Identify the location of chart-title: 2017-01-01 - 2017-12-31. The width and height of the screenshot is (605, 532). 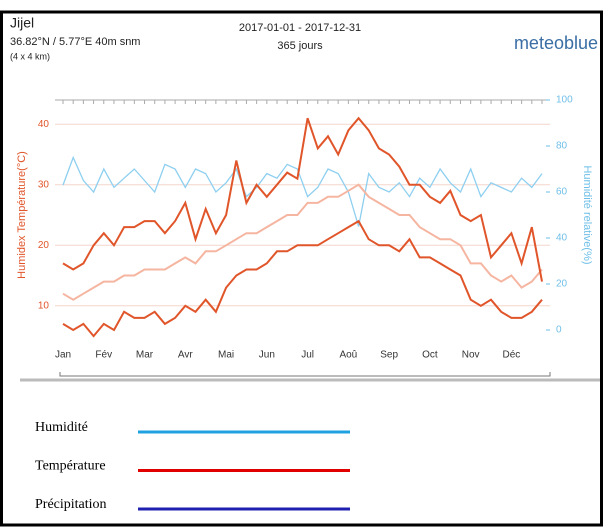
(300, 28).